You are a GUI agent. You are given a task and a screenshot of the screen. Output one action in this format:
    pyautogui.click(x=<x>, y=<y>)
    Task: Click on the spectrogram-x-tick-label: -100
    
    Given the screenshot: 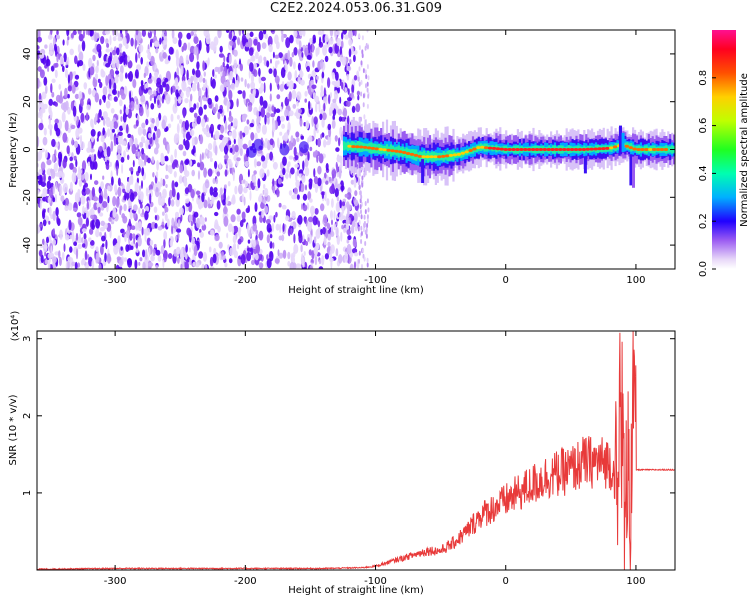 What is the action you would take?
    pyautogui.click(x=375, y=280)
    